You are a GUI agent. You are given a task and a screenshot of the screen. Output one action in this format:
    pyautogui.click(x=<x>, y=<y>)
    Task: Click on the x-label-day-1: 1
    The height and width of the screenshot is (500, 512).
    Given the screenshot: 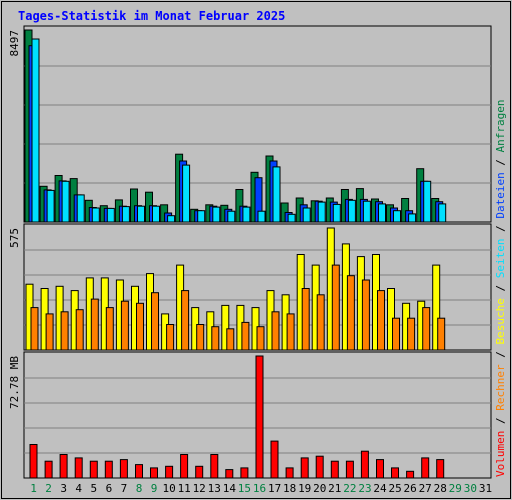 What is the action you would take?
    pyautogui.click(x=33, y=488)
    